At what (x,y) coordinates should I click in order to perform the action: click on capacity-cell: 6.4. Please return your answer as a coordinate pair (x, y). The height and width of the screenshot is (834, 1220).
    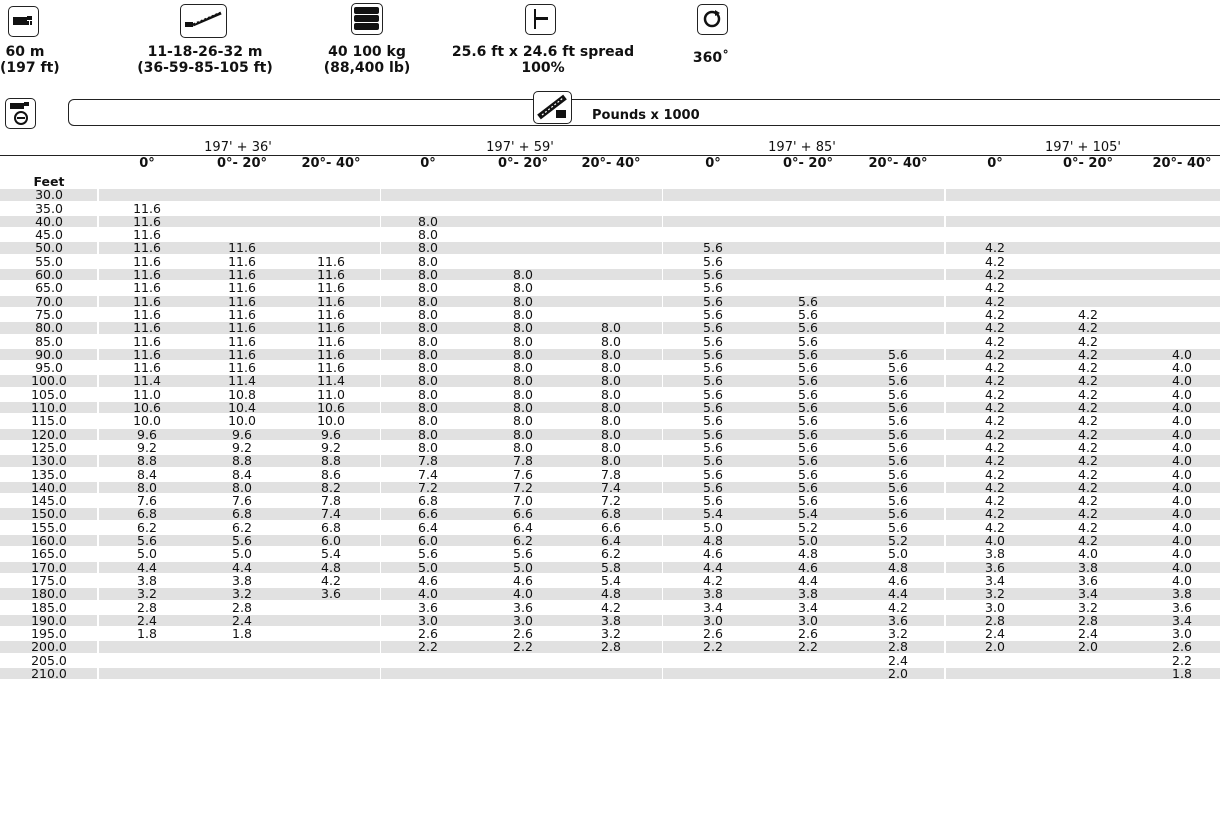
    Looking at the image, I should click on (428, 527).